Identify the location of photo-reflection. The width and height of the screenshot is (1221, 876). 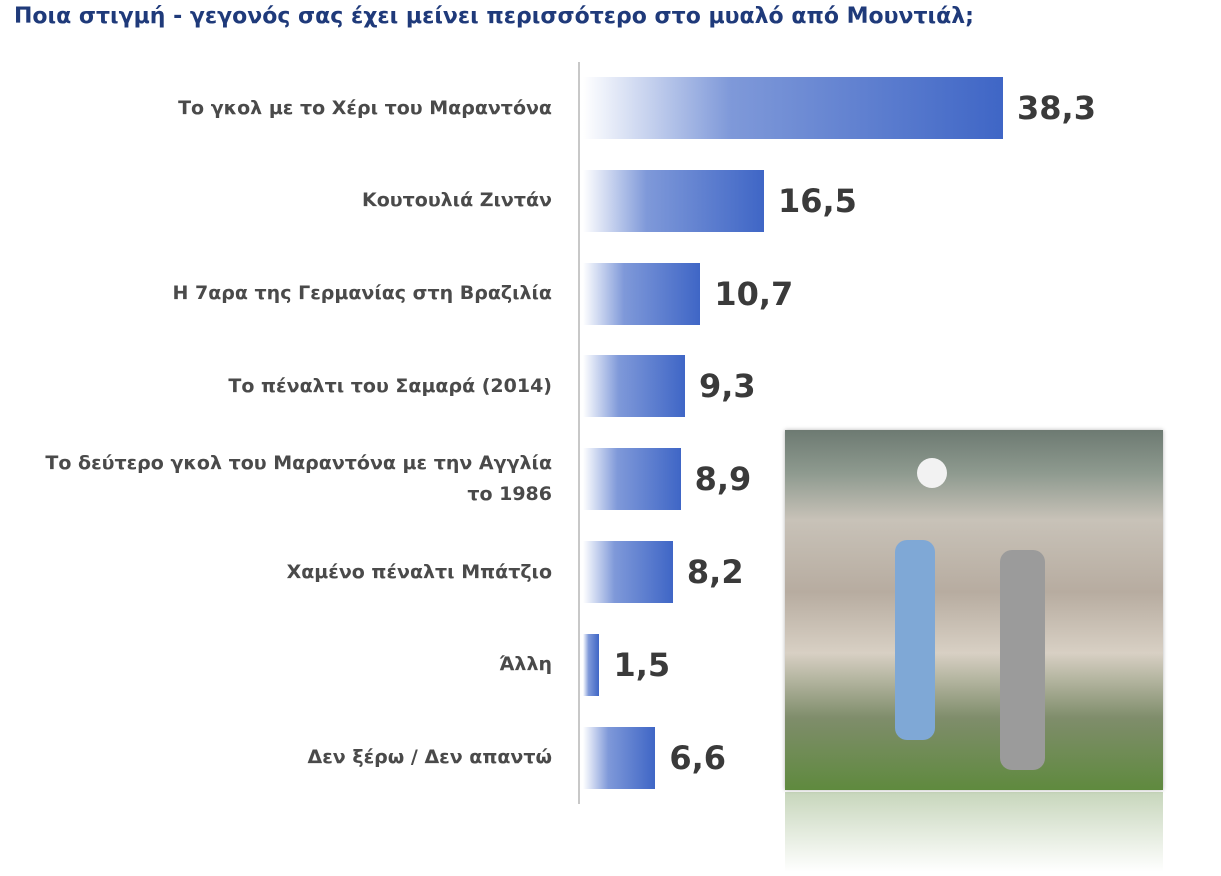
(974, 832).